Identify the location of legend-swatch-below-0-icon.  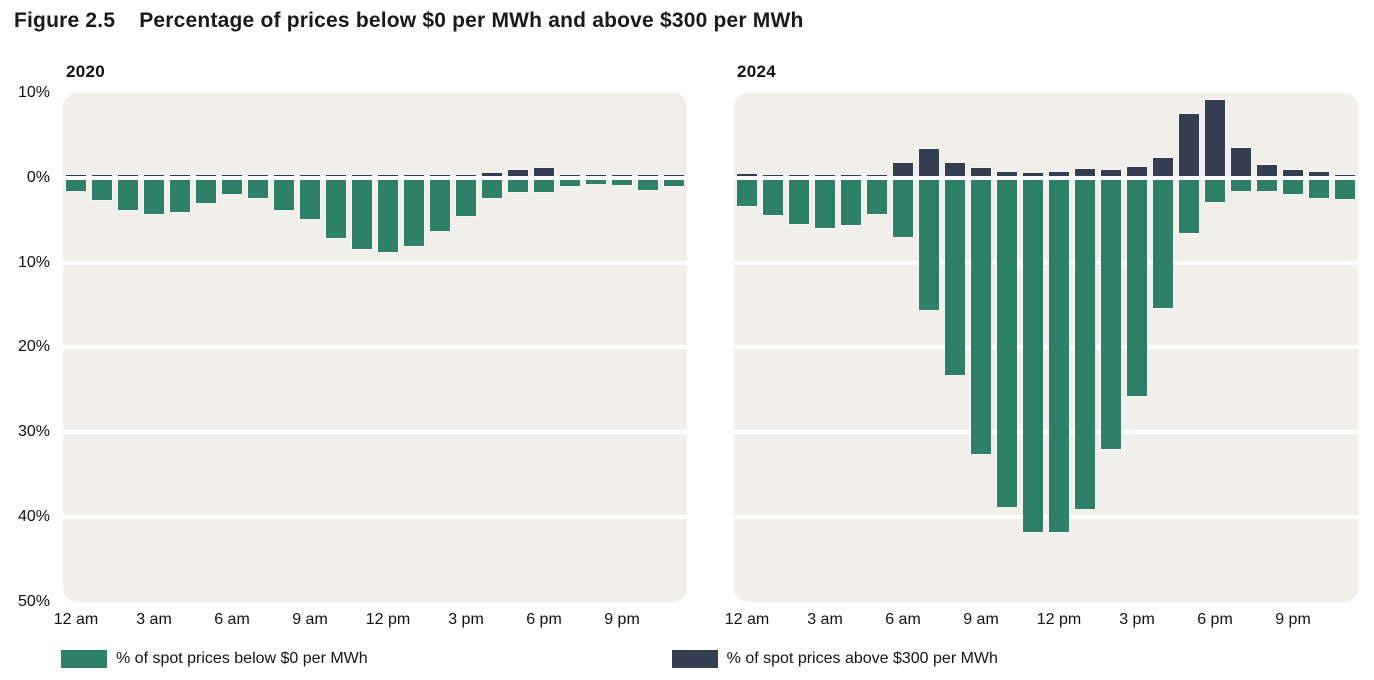
(84, 659).